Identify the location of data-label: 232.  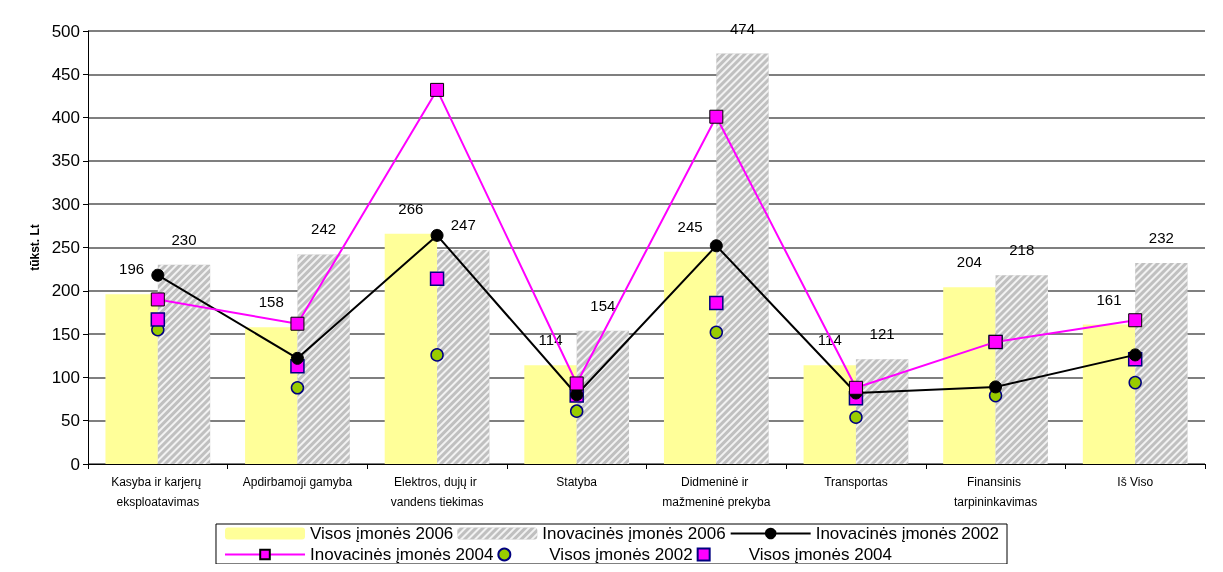
(1161, 238).